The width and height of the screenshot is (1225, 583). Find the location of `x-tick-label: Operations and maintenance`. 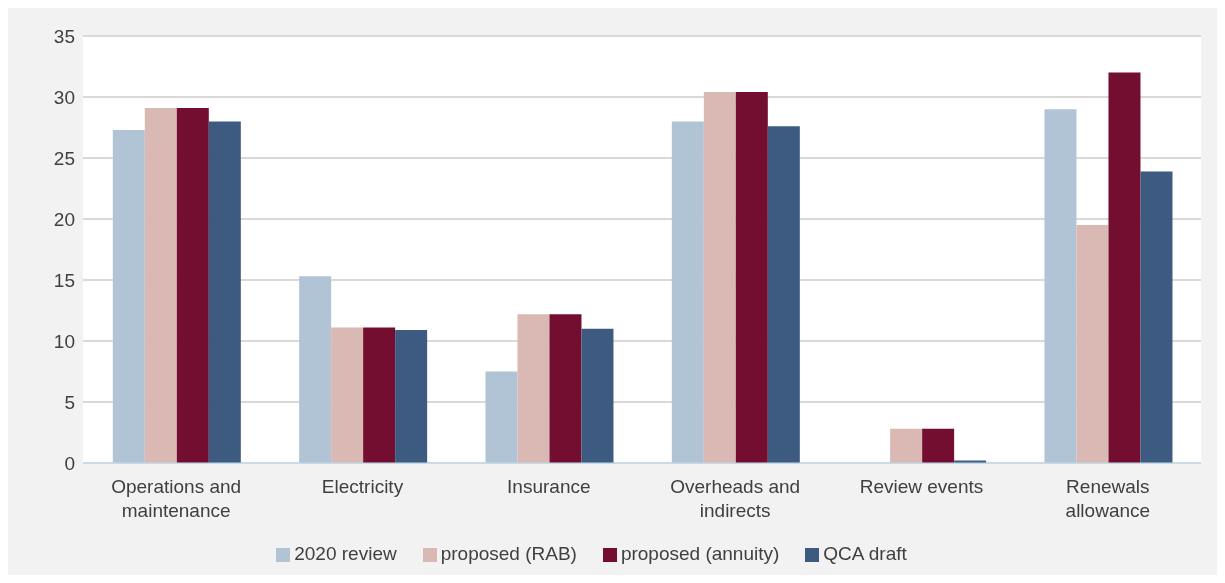

x-tick-label: Operations and maintenance is located at coordinates (176, 498).